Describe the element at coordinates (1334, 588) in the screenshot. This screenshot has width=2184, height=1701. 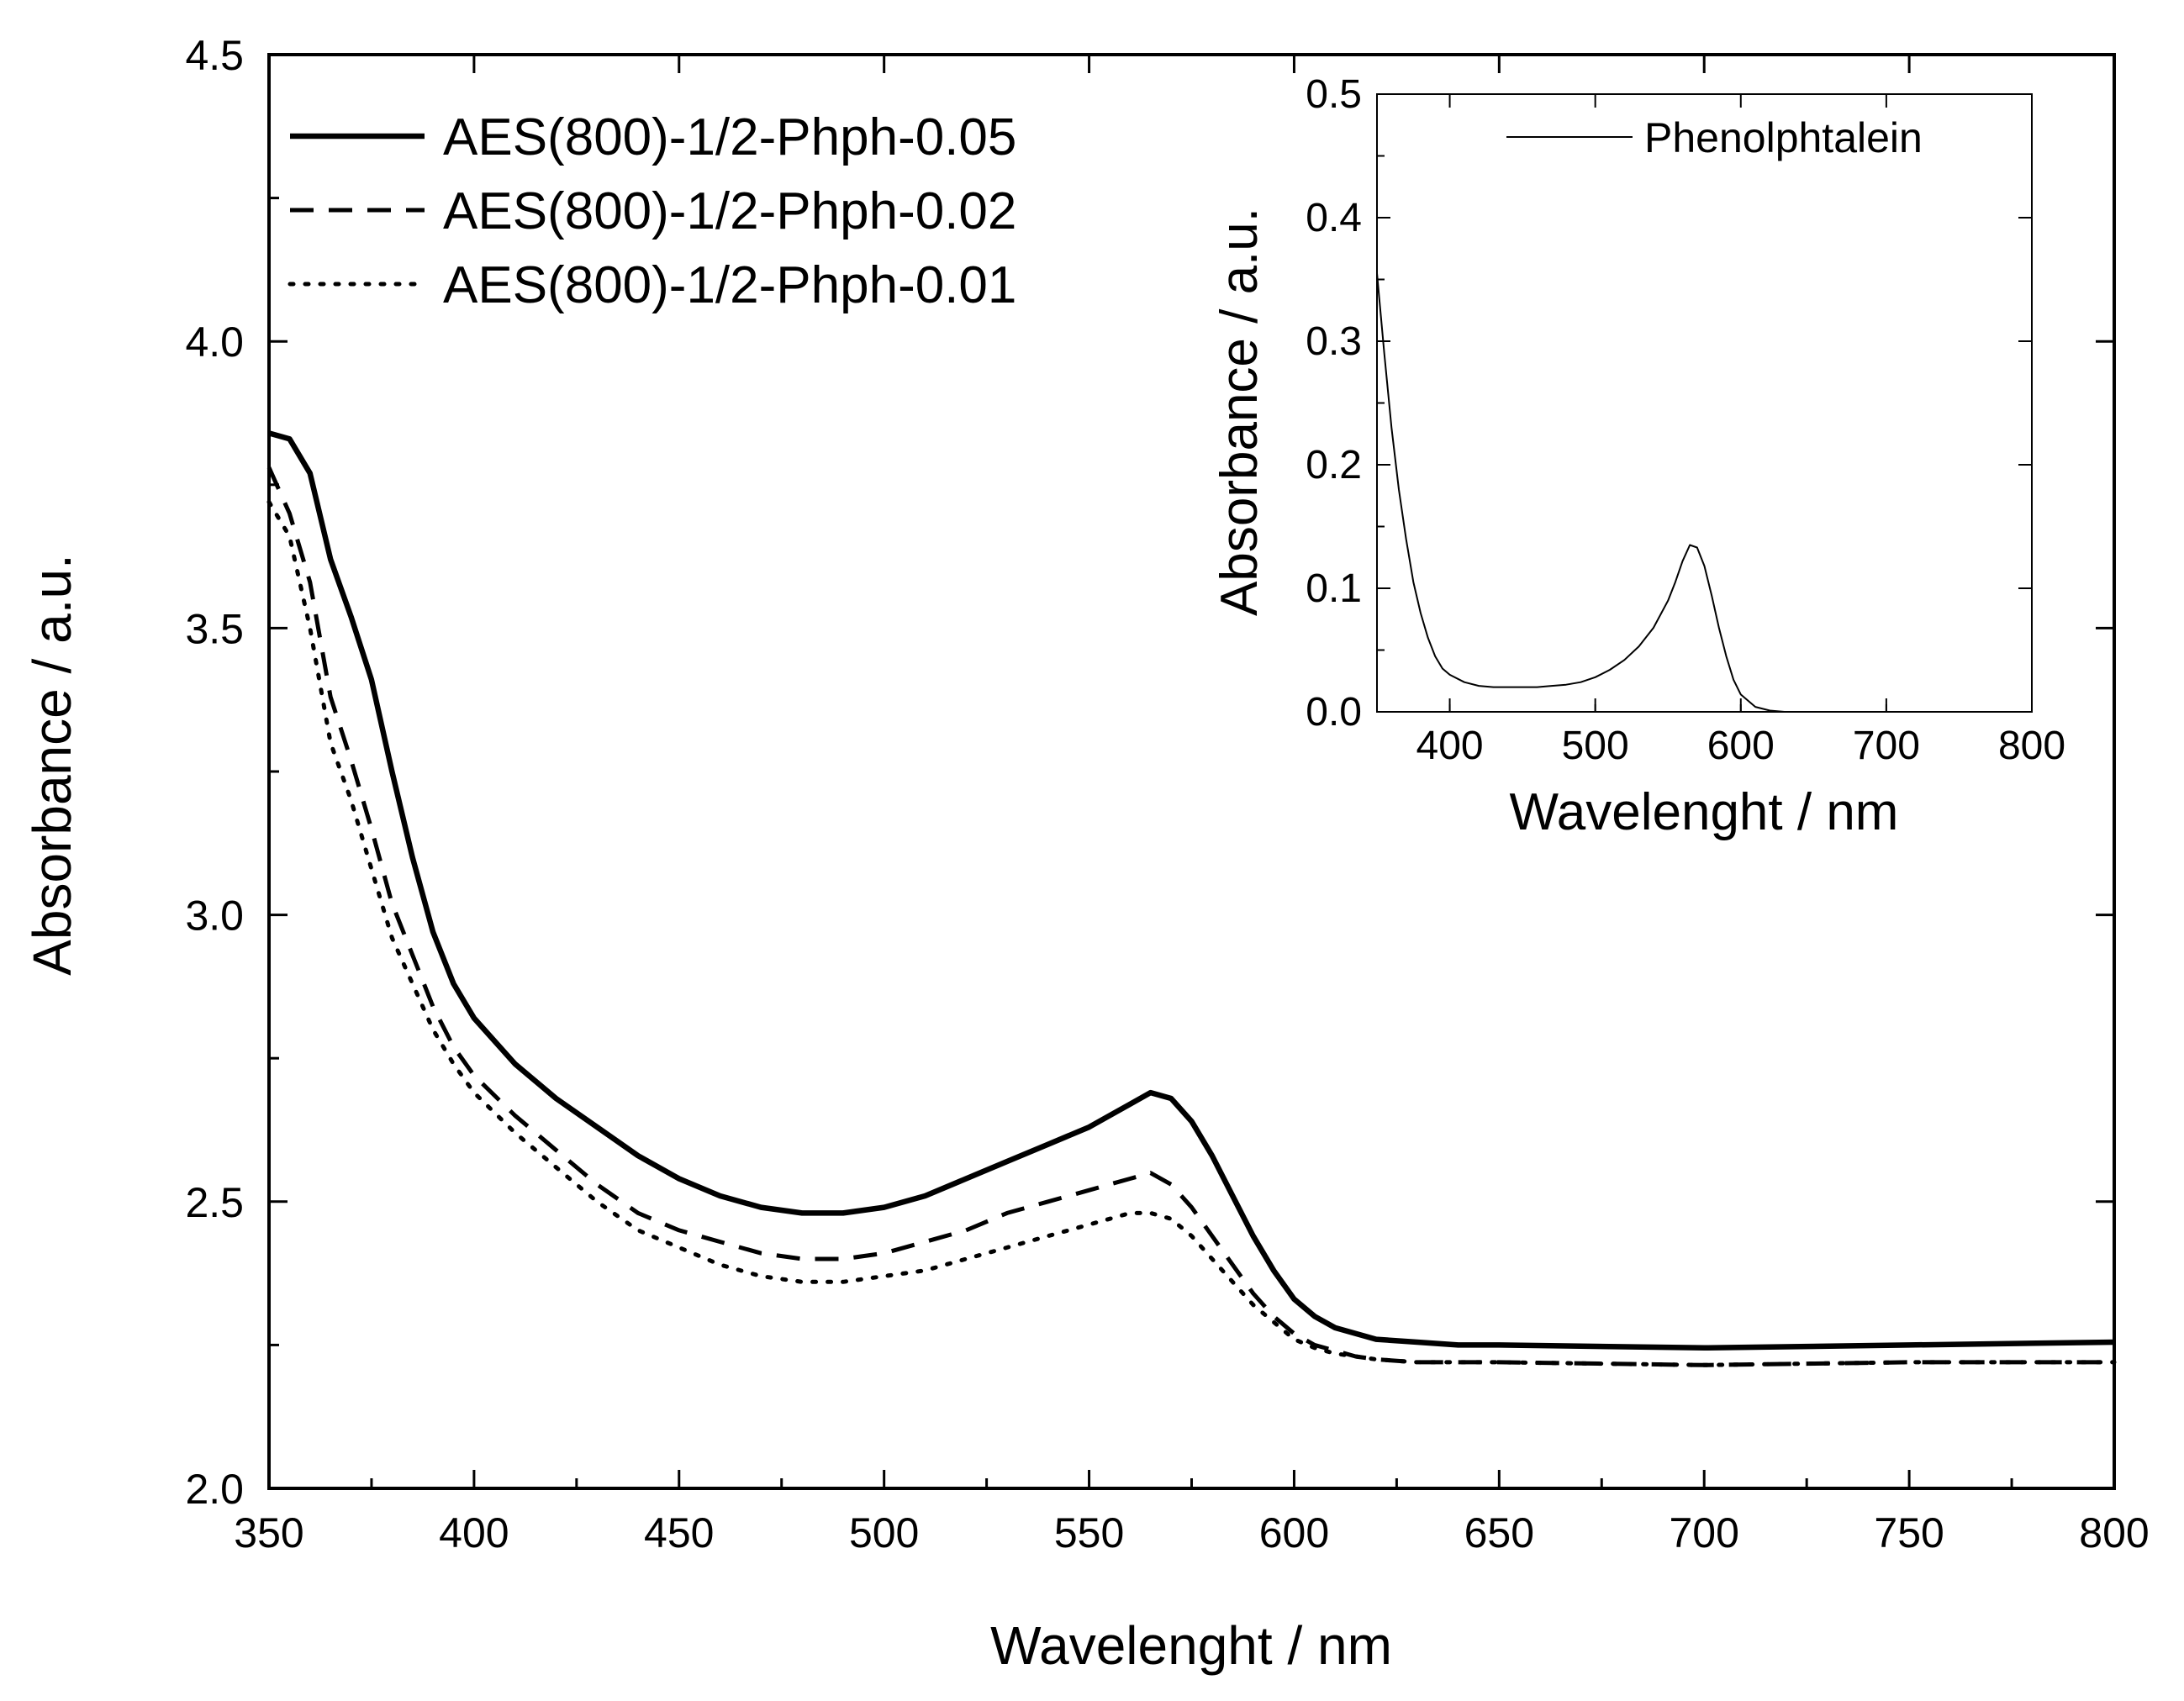
I see `inset-y-tick-label: 0.1` at that location.